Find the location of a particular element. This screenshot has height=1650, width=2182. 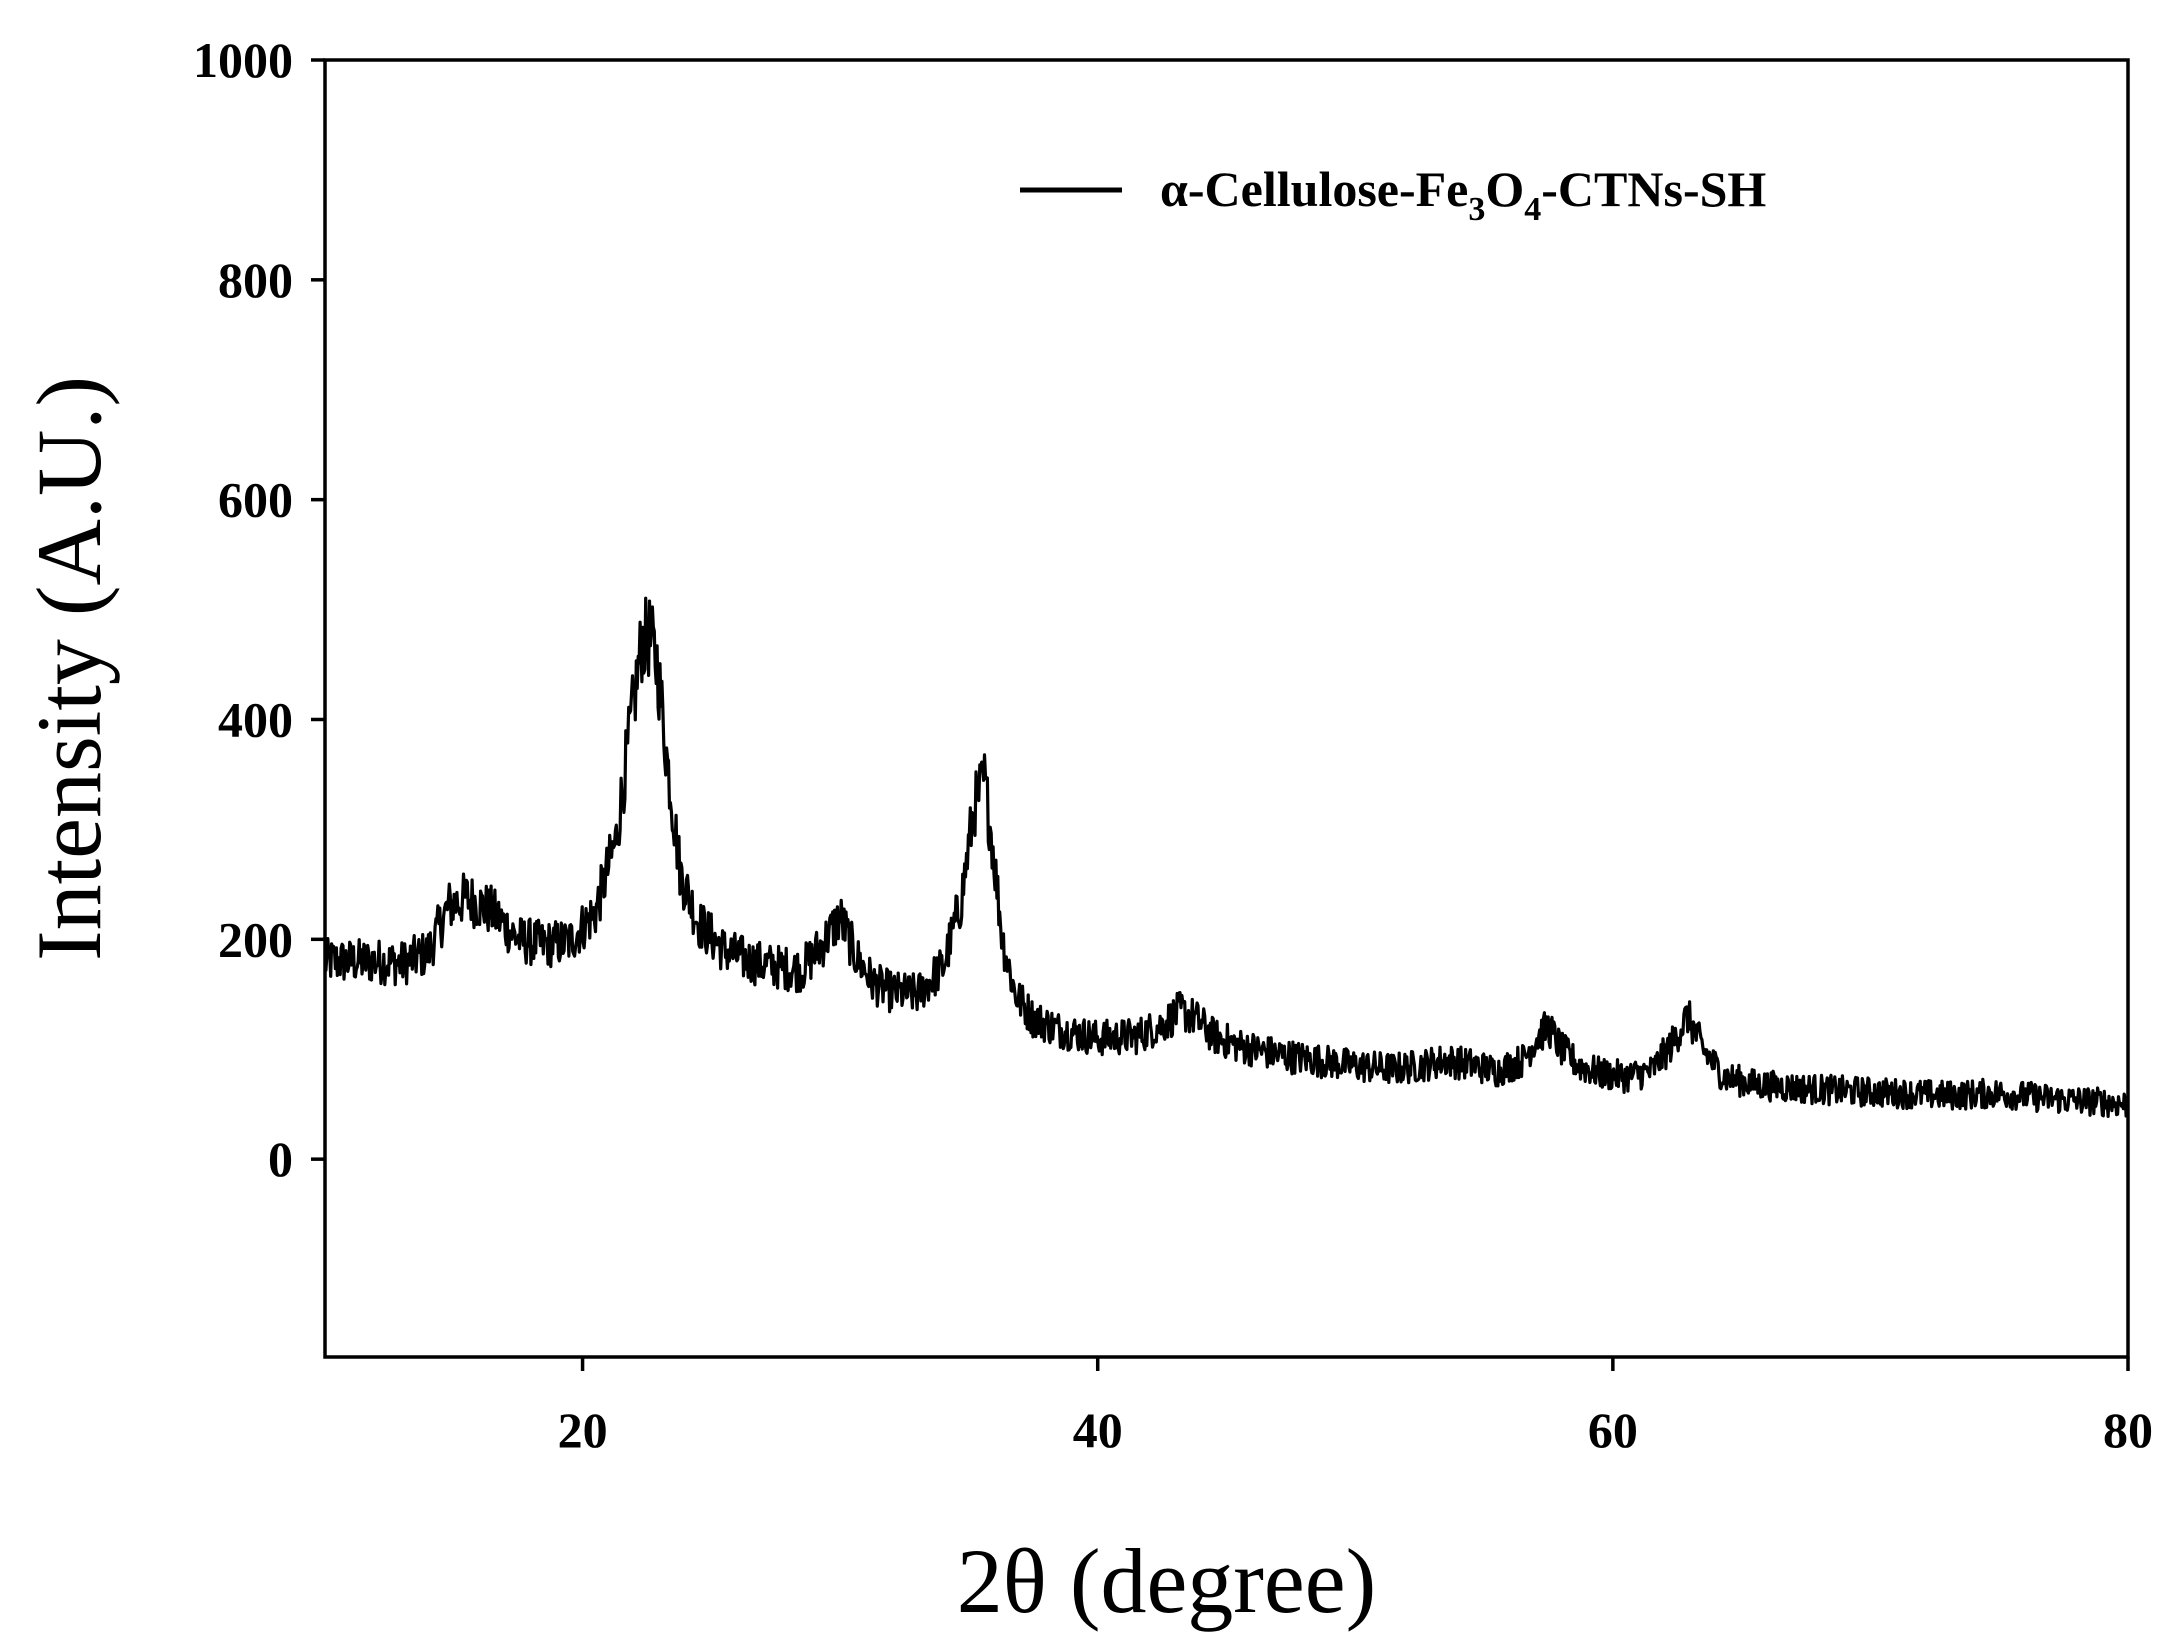

legend-label: α-Cellulose-Fe3O4-CTNs-SH is located at coordinates (1463, 194).